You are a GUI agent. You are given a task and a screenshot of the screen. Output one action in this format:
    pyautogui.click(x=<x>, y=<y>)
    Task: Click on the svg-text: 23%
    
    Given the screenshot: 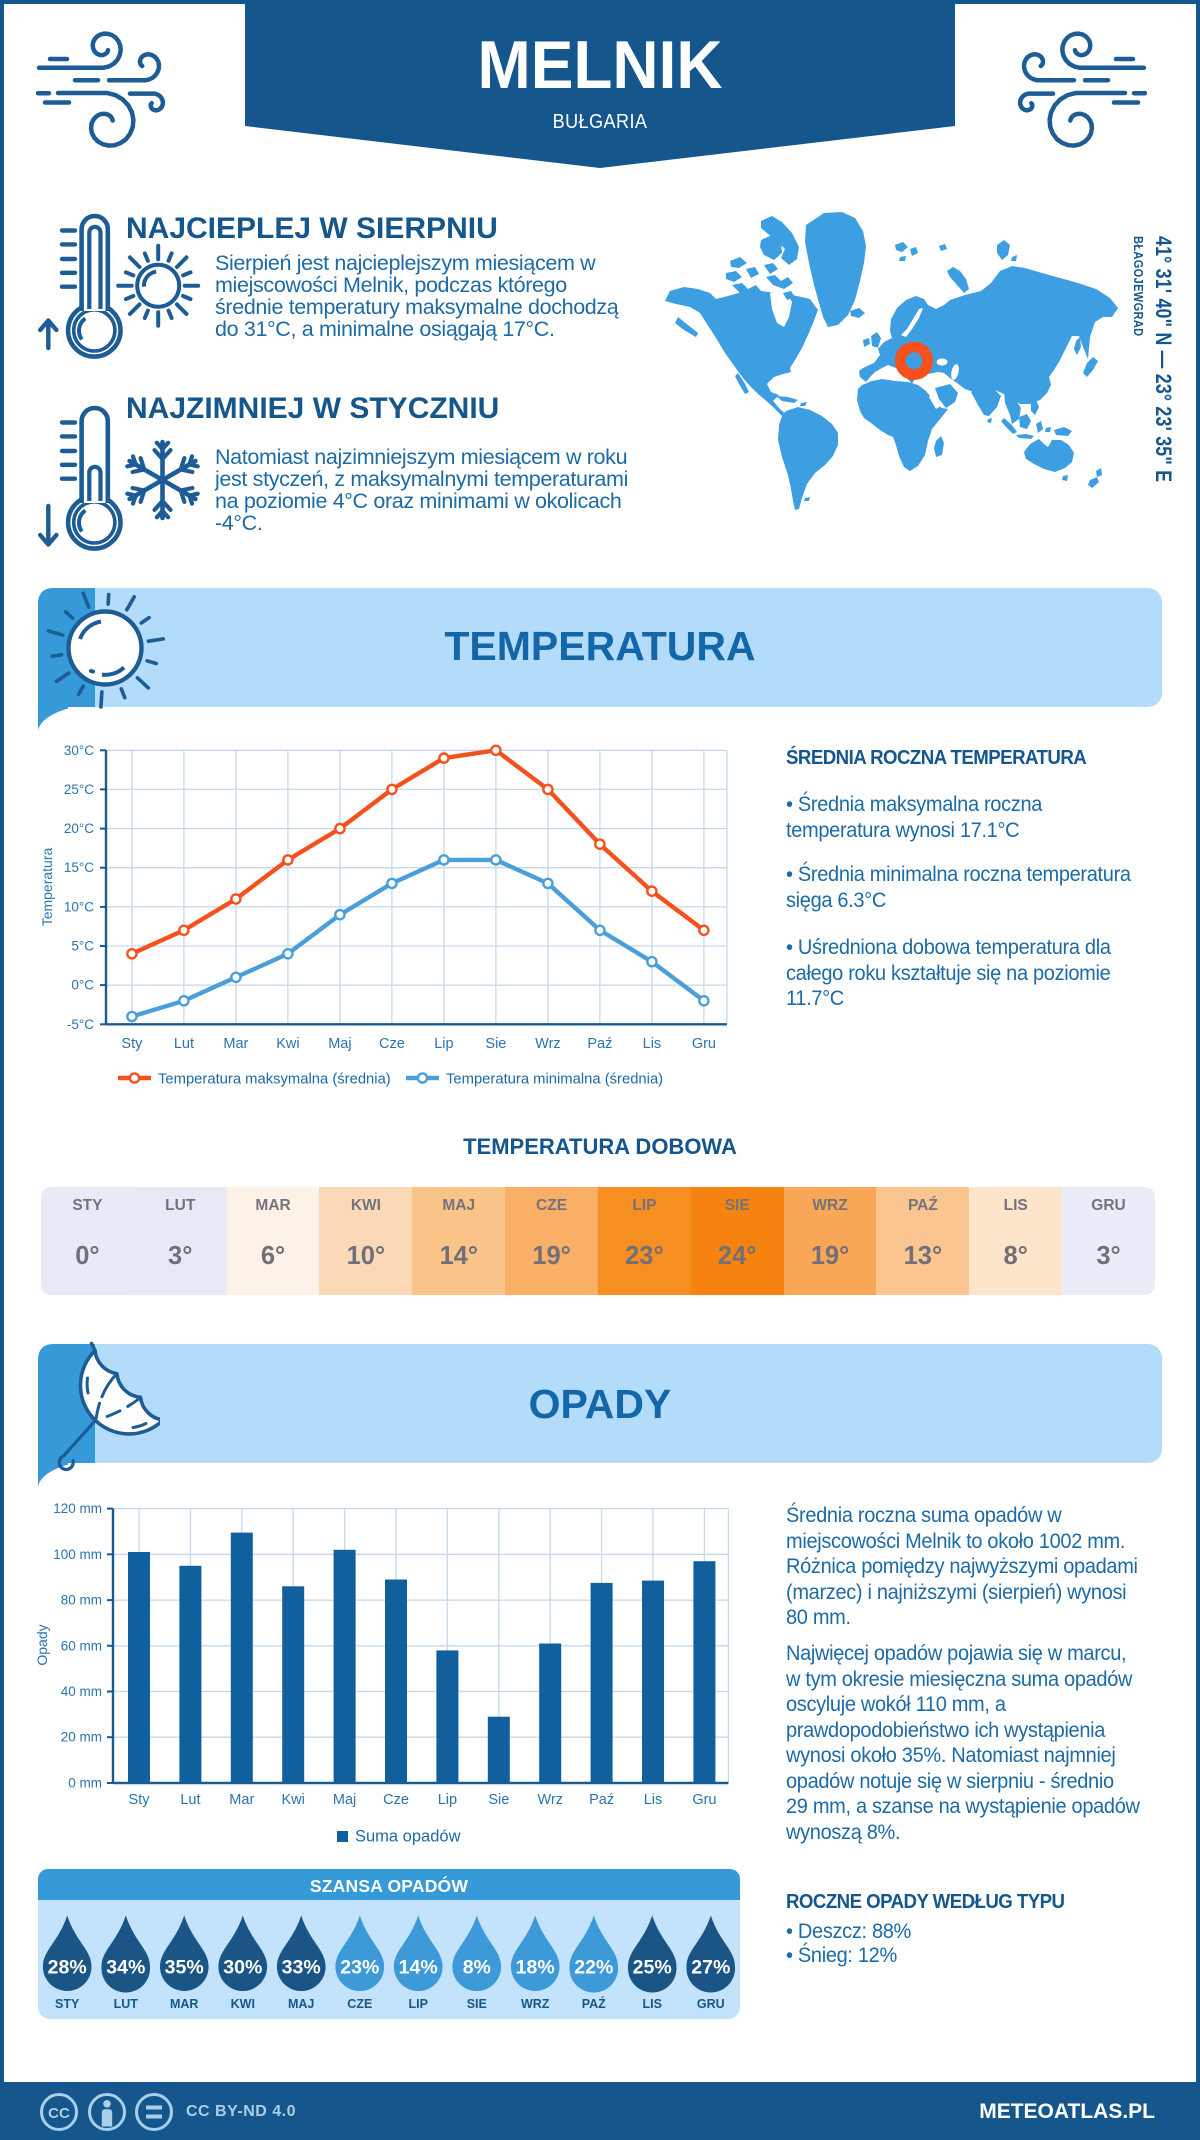 What is the action you would take?
    pyautogui.click(x=359, y=1968)
    